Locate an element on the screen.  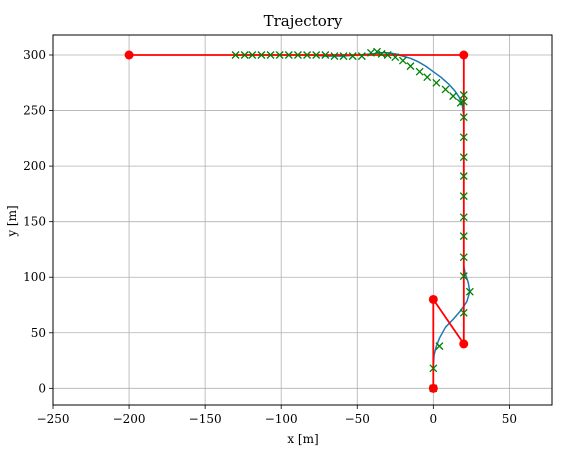
y-tick-label: 250 is located at coordinates (34, 111).